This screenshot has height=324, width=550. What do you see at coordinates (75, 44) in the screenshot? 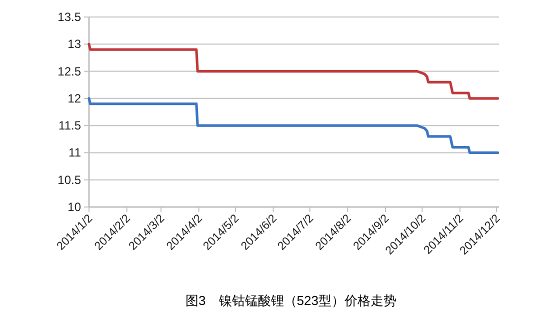
I see `y-tick-label: 13` at bounding box center [75, 44].